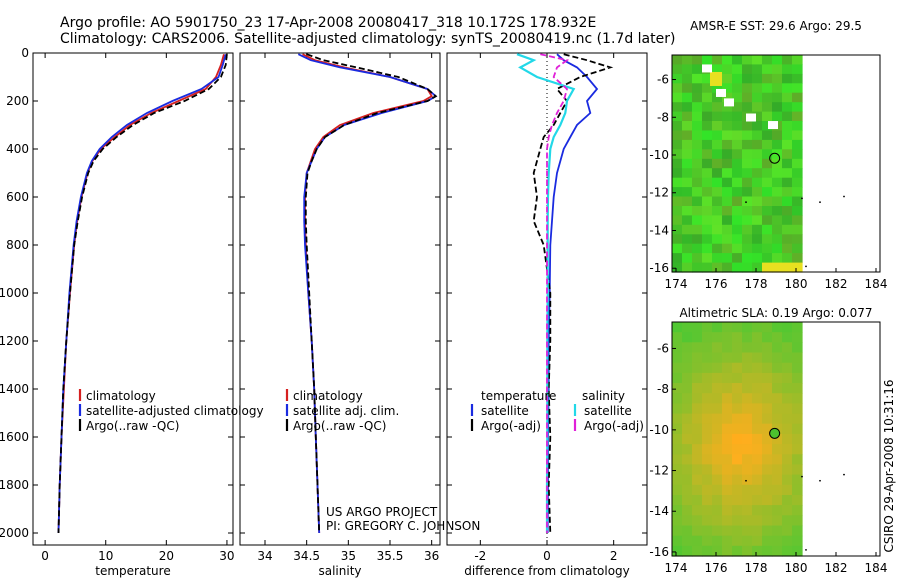  Describe the element at coordinates (775, 158) in the screenshot. I see `float-location-marker` at that location.